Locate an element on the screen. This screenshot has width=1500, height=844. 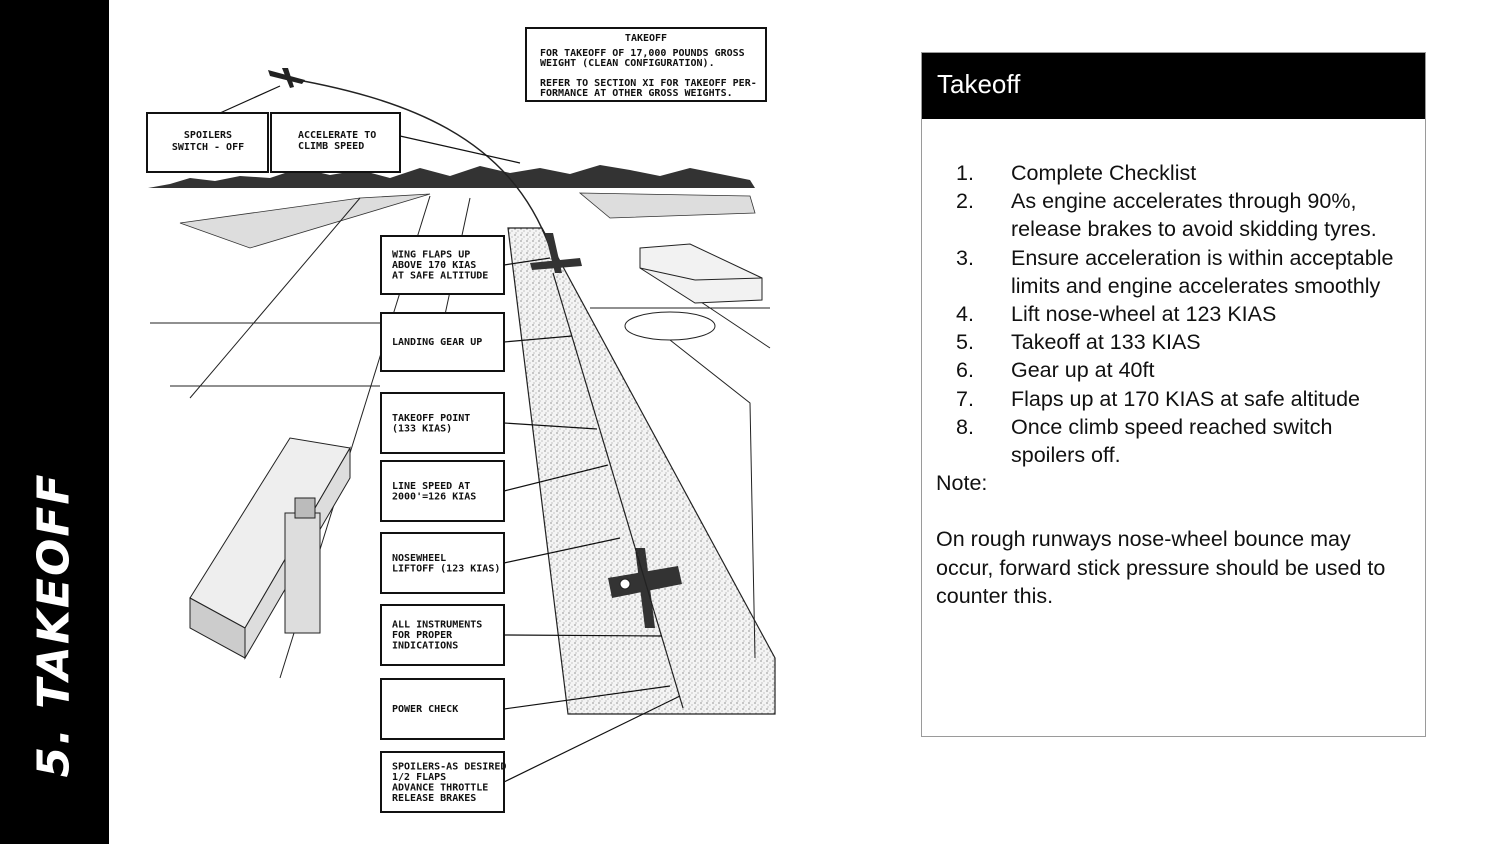
terminal-building is located at coordinates (270, 548).